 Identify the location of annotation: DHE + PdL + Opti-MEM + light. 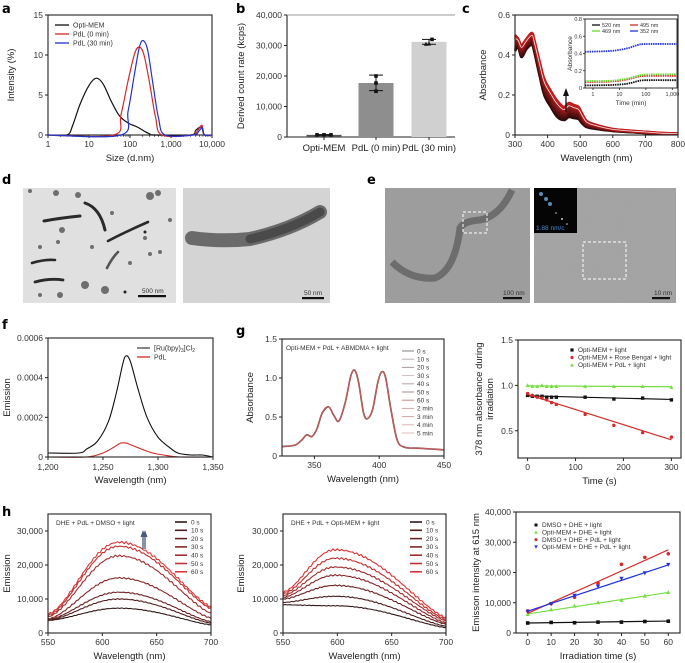
(335, 523).